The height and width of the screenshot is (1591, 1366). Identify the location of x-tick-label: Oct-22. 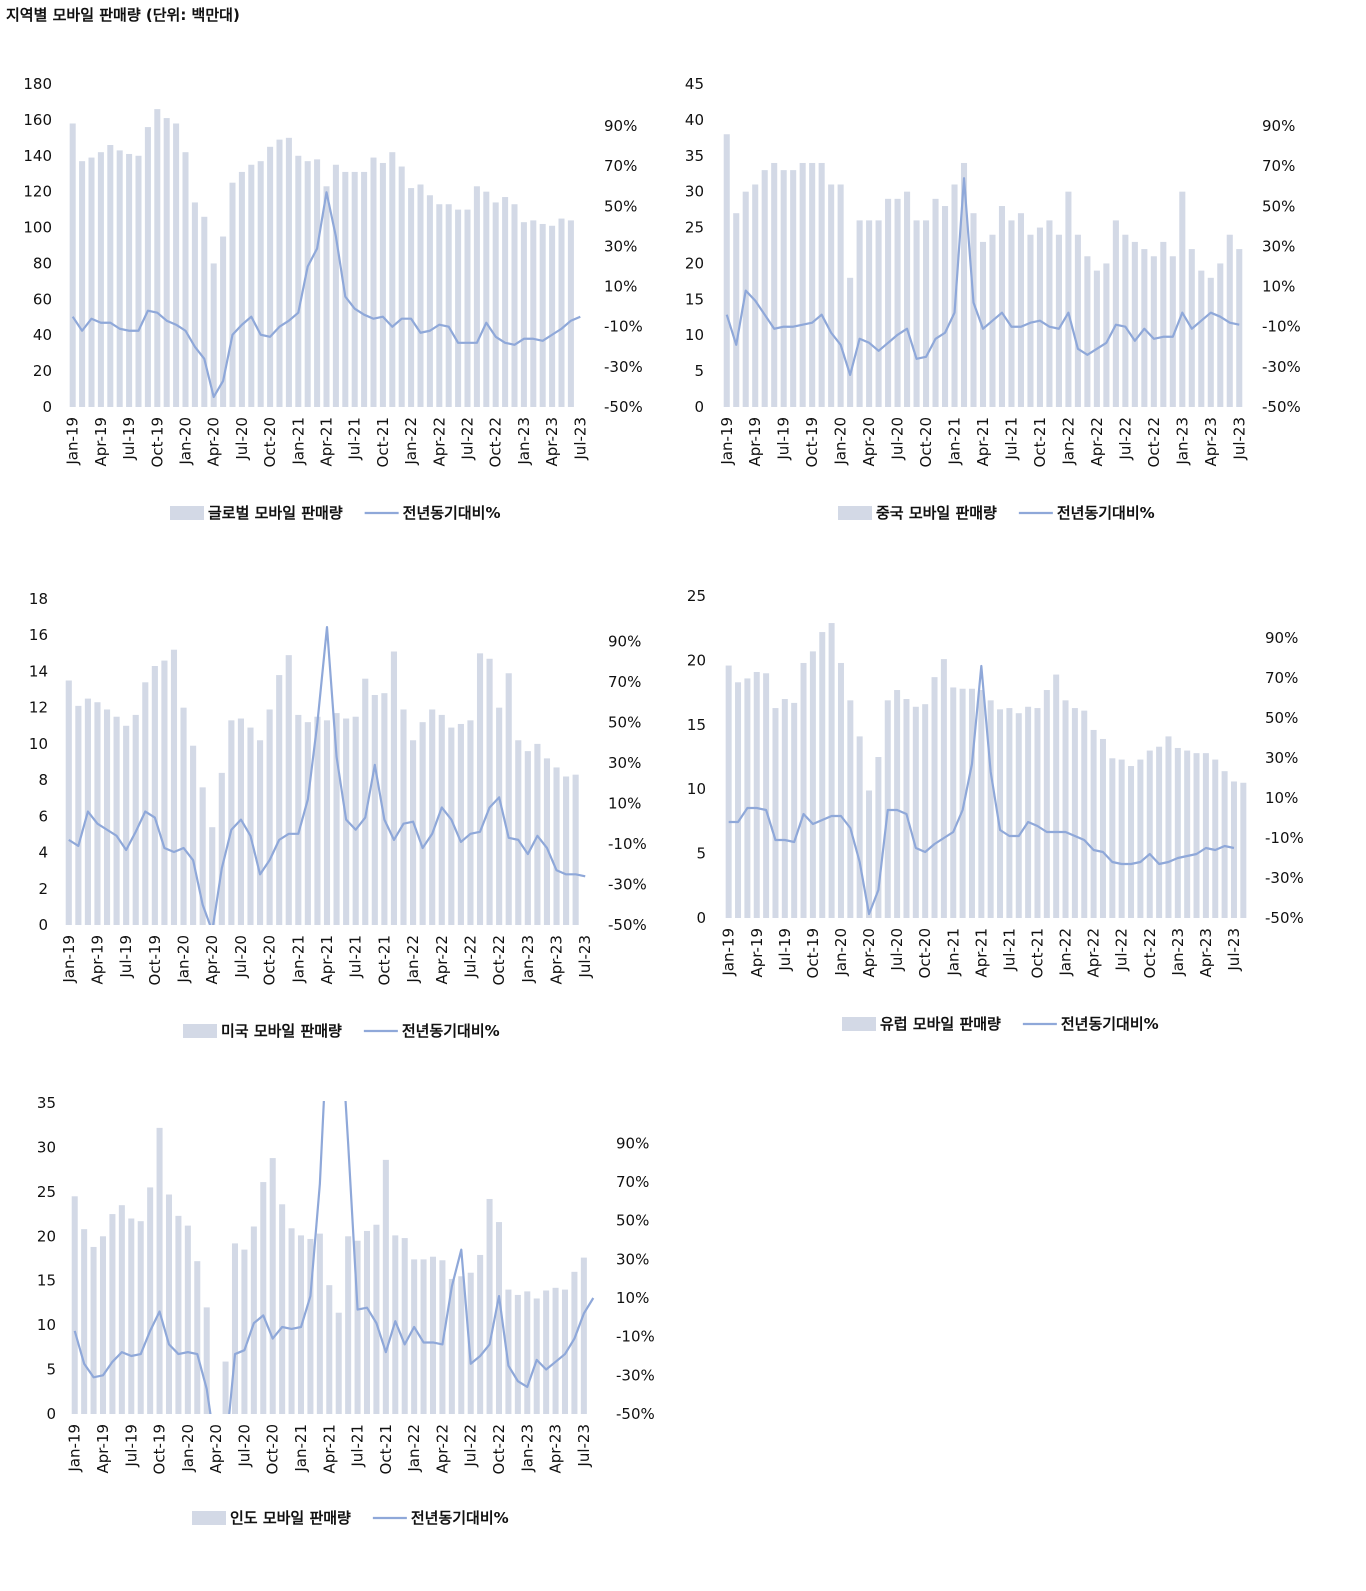
(499, 1449).